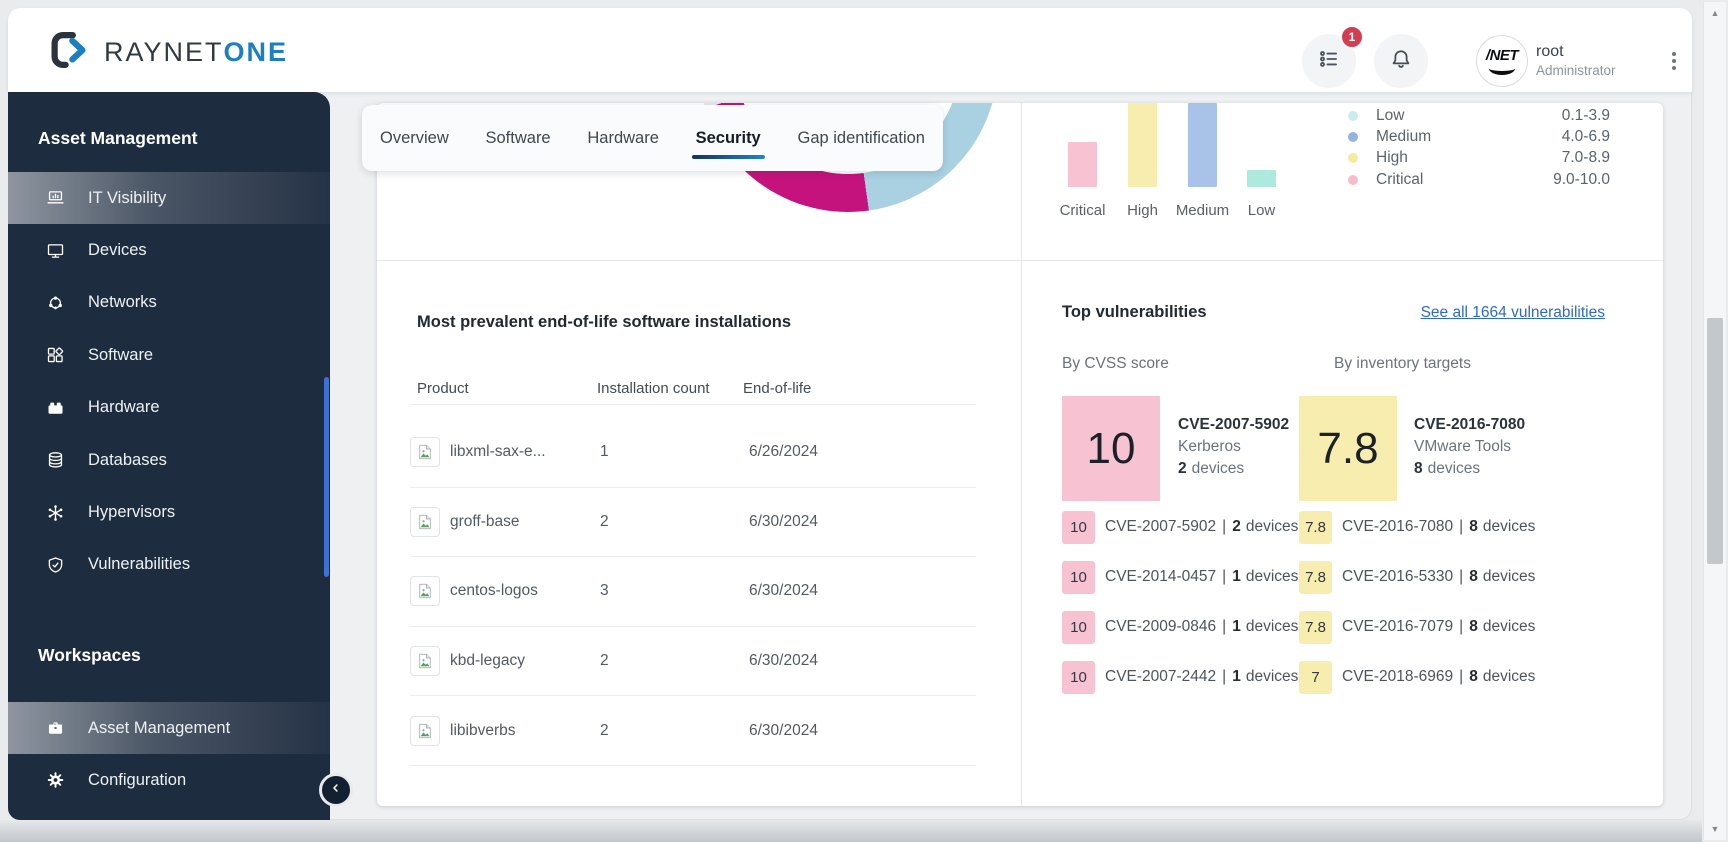 The width and height of the screenshot is (1728, 842). I want to click on product-name: centos-logos, so click(494, 591).